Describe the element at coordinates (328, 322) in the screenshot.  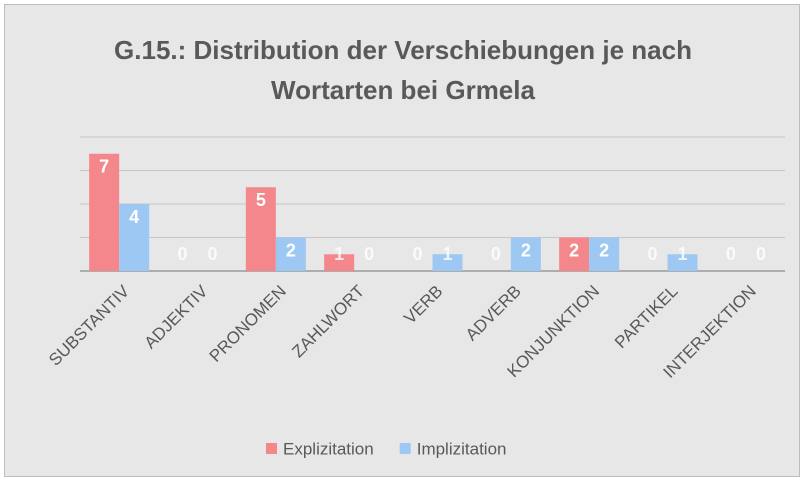
I see `x-tick-label: ZAHLWORT` at that location.